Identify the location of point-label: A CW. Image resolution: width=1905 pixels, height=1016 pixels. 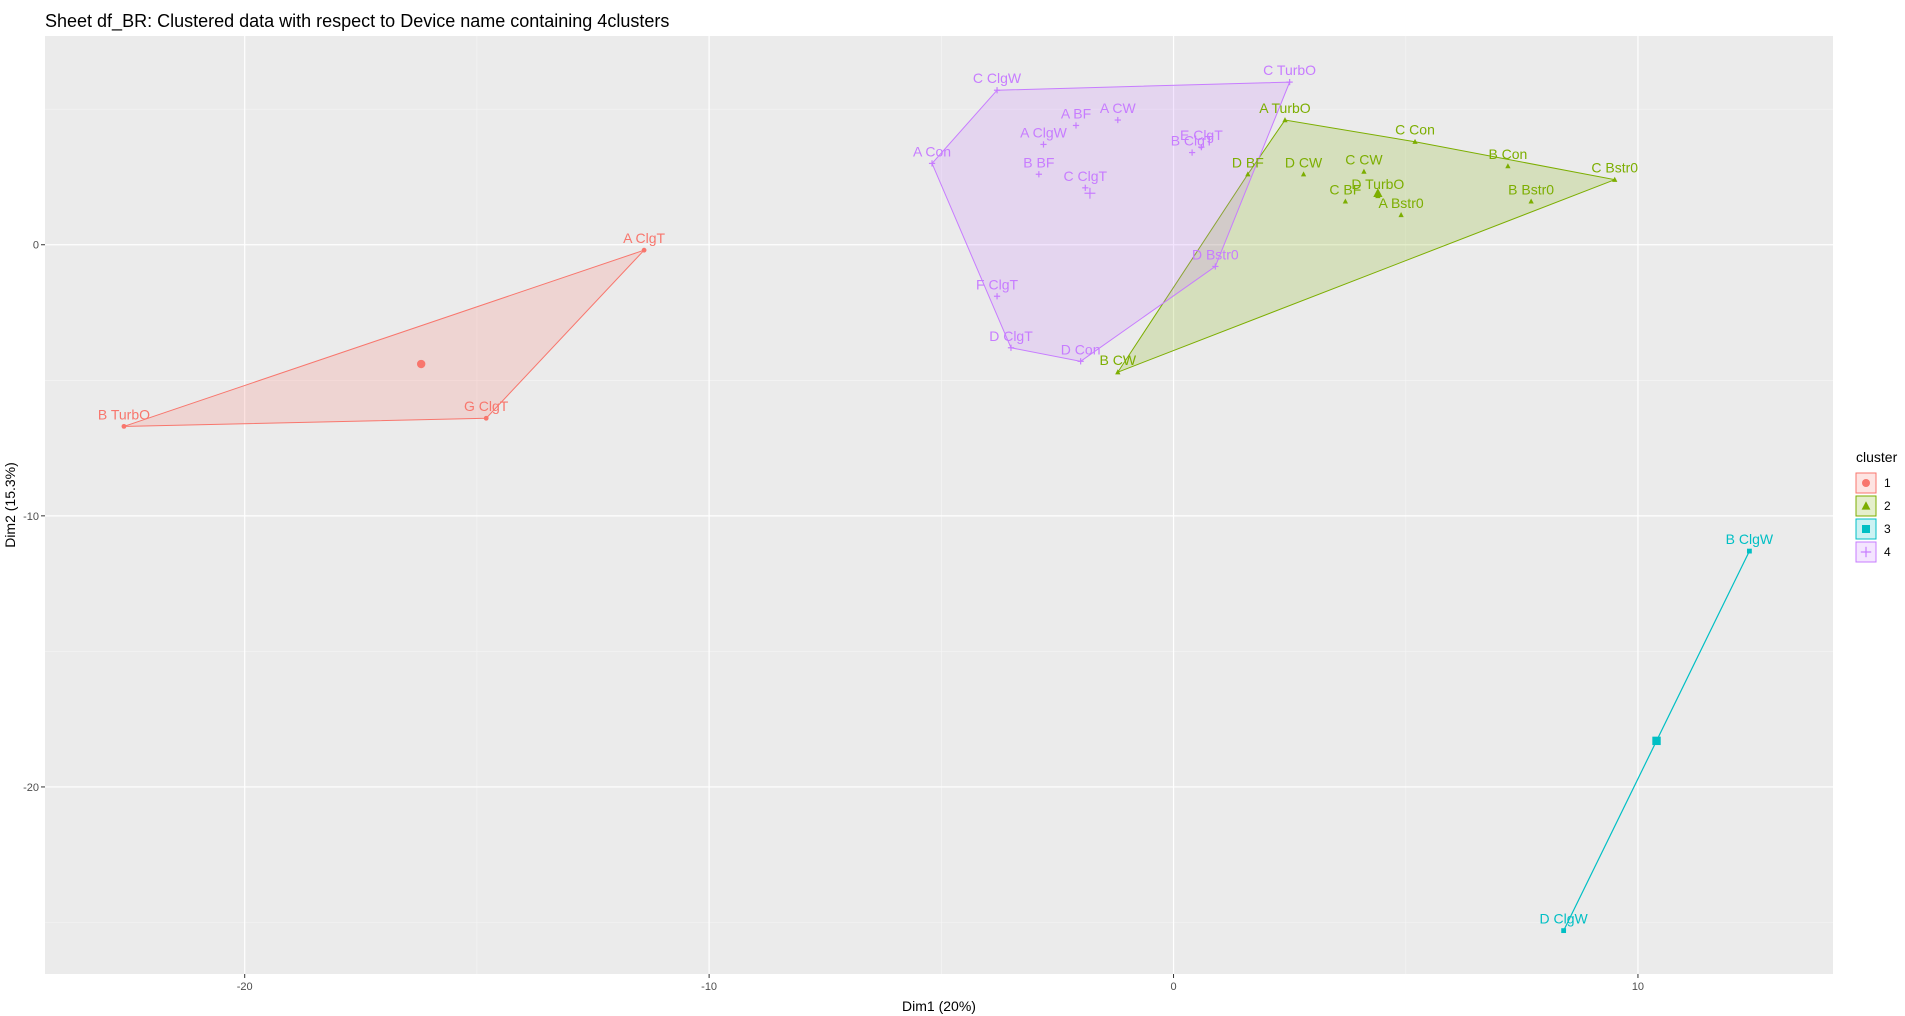
(1118, 108).